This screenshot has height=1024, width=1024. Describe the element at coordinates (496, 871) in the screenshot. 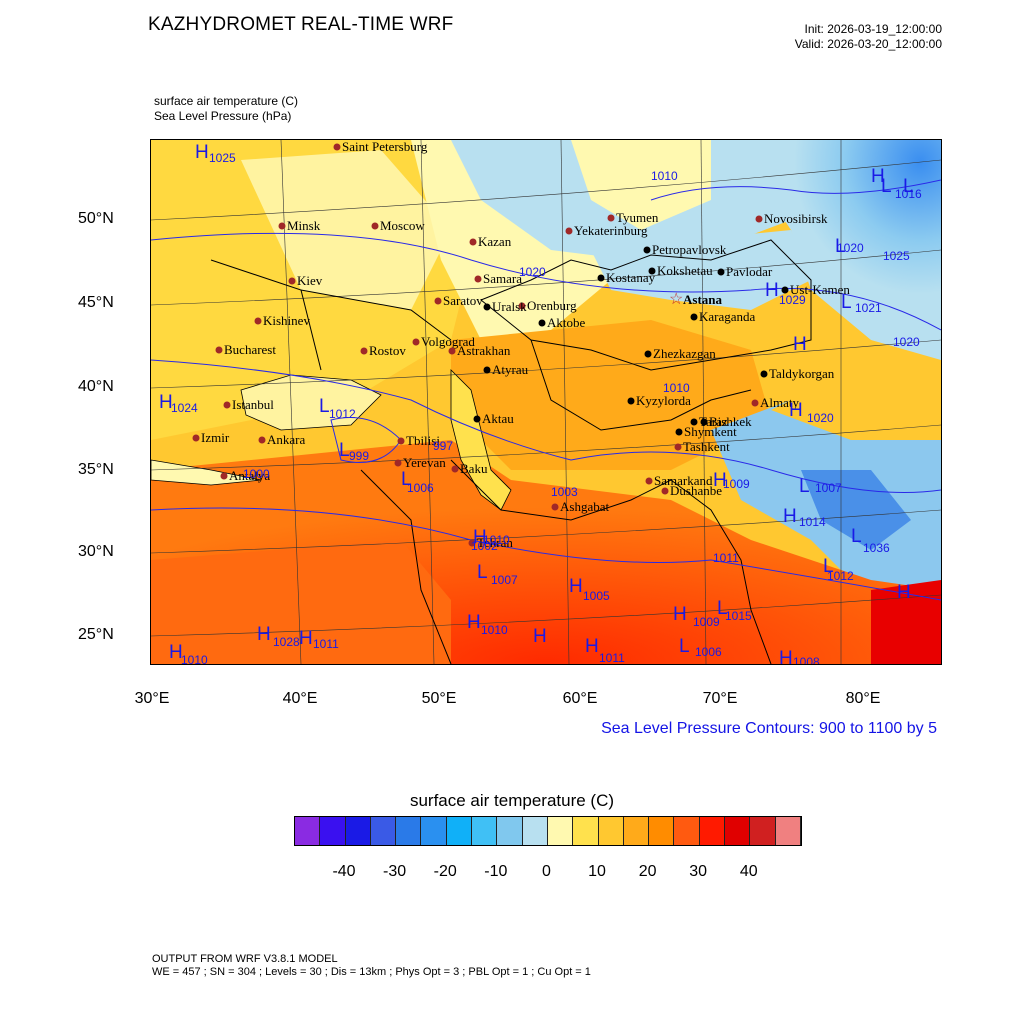

I see `colorbar-label: -10` at that location.